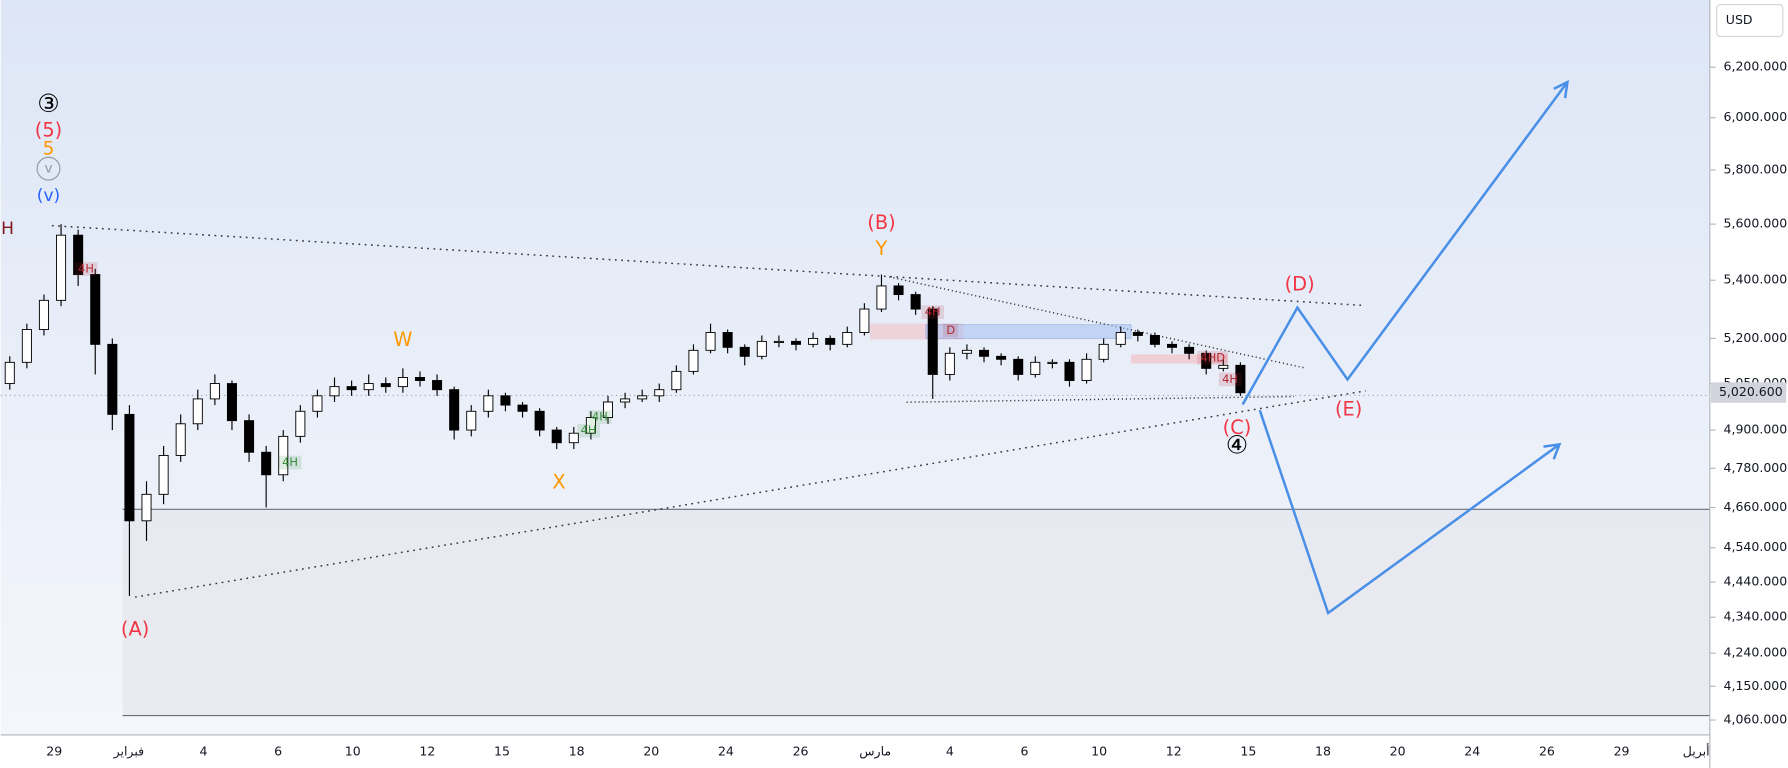 This screenshot has height=768, width=1788. Describe the element at coordinates (1622, 751) in the screenshot. I see `x-tick-label: 29` at that location.